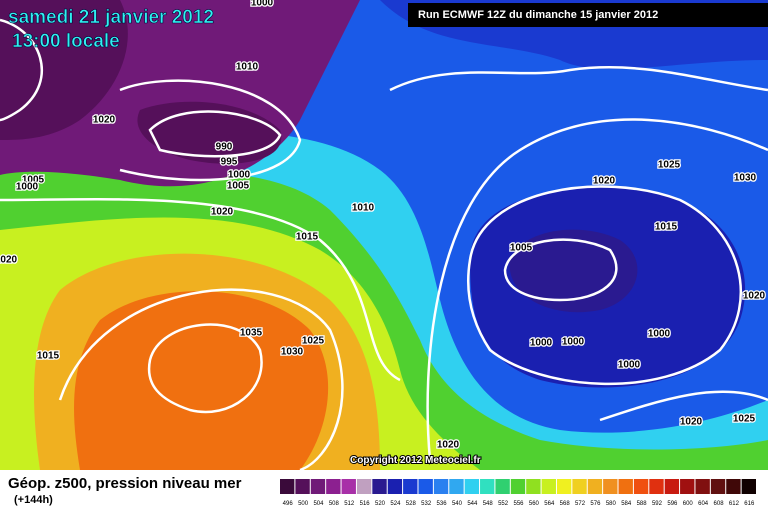  What do you see at coordinates (703, 504) in the screenshot?
I see `scale-label: 604` at bounding box center [703, 504].